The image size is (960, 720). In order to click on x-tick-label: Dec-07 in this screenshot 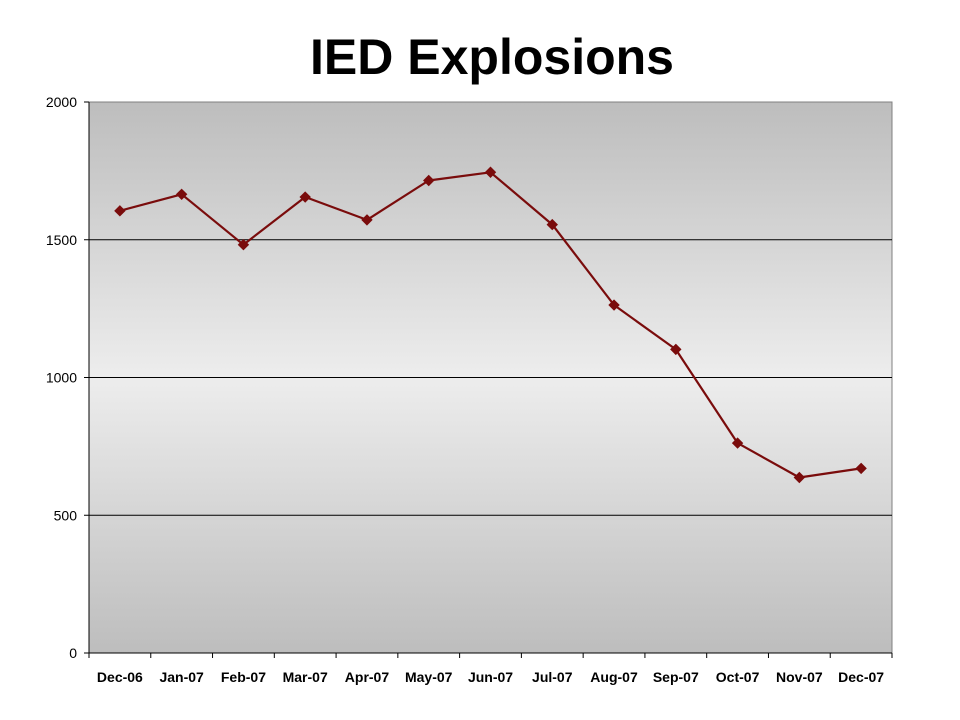, I will do `click(861, 677)`.